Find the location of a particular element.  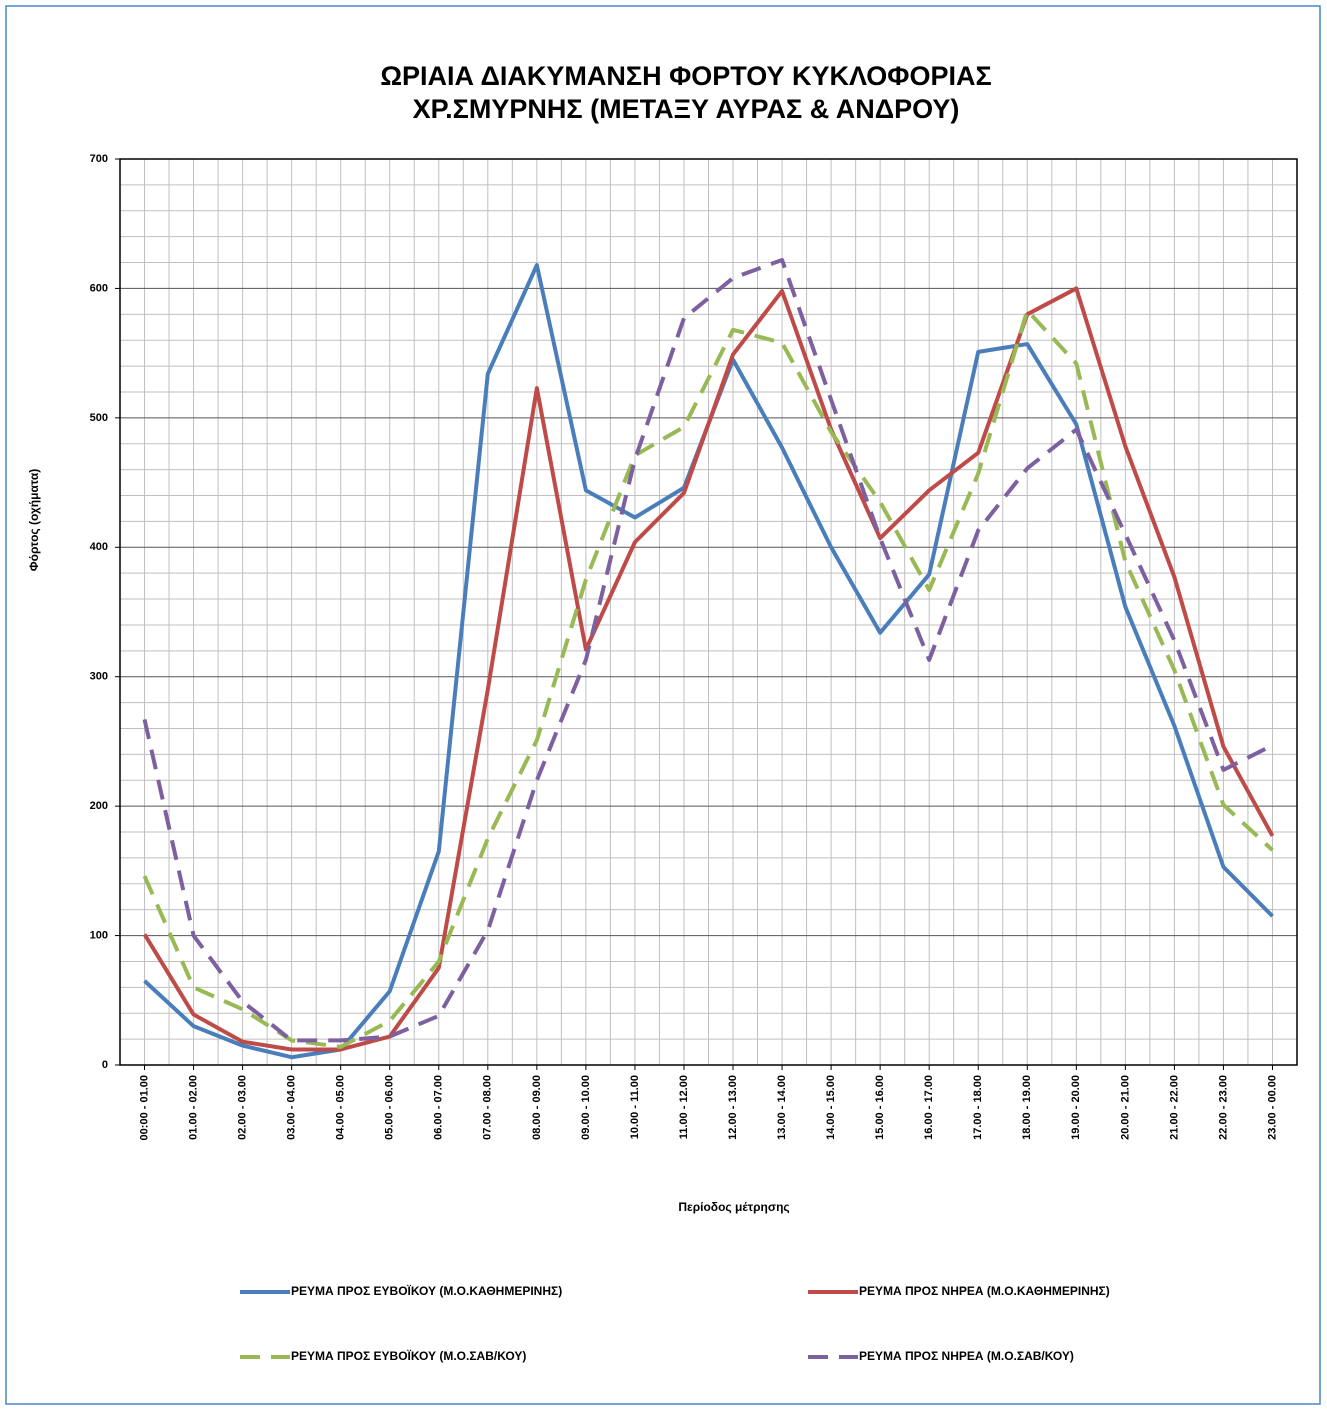

x-tick-label: 09.00 - 10.00 is located at coordinates (586, 1107).